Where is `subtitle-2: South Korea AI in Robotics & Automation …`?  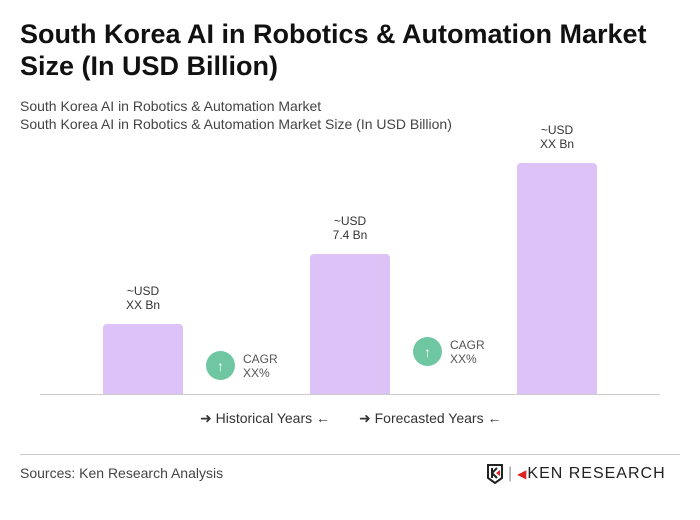
subtitle-2: South Korea AI in Robotics & Automation … is located at coordinates (236, 124).